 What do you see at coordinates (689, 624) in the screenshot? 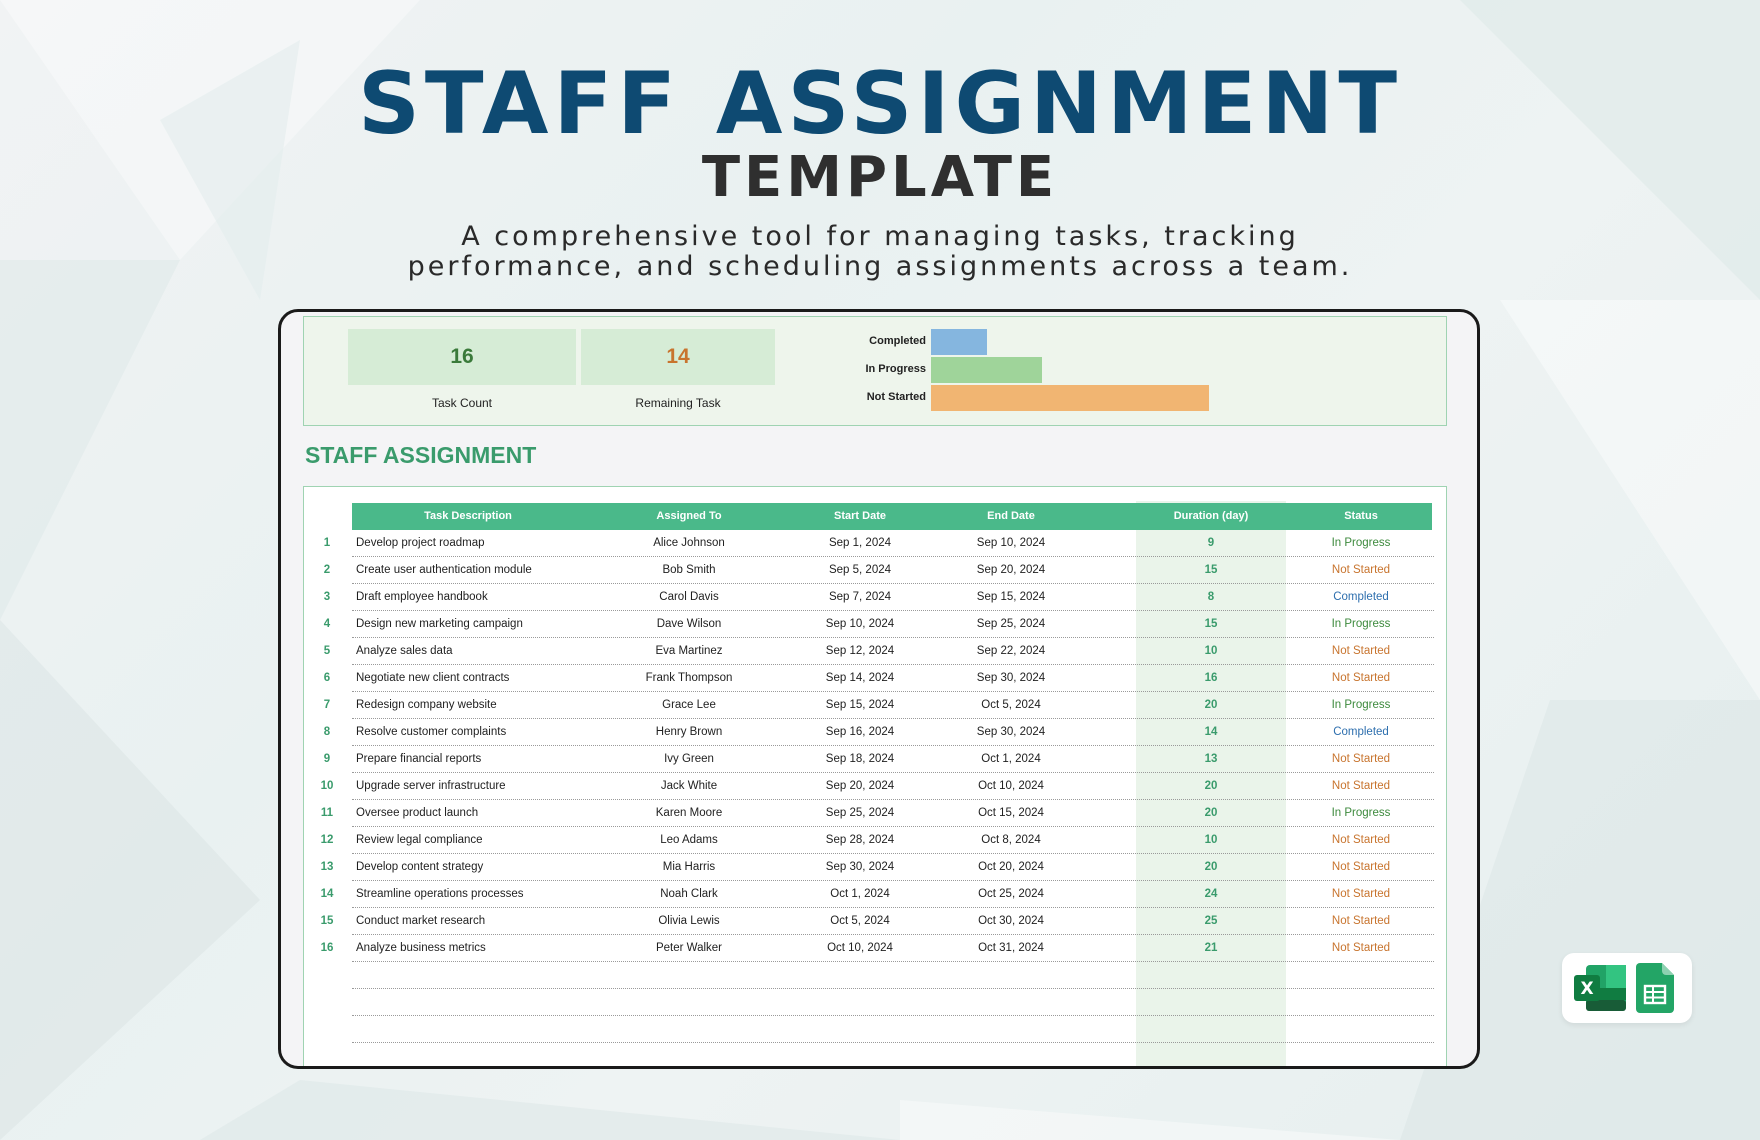
I see `cell-assigned-to: Dave Wilson` at bounding box center [689, 624].